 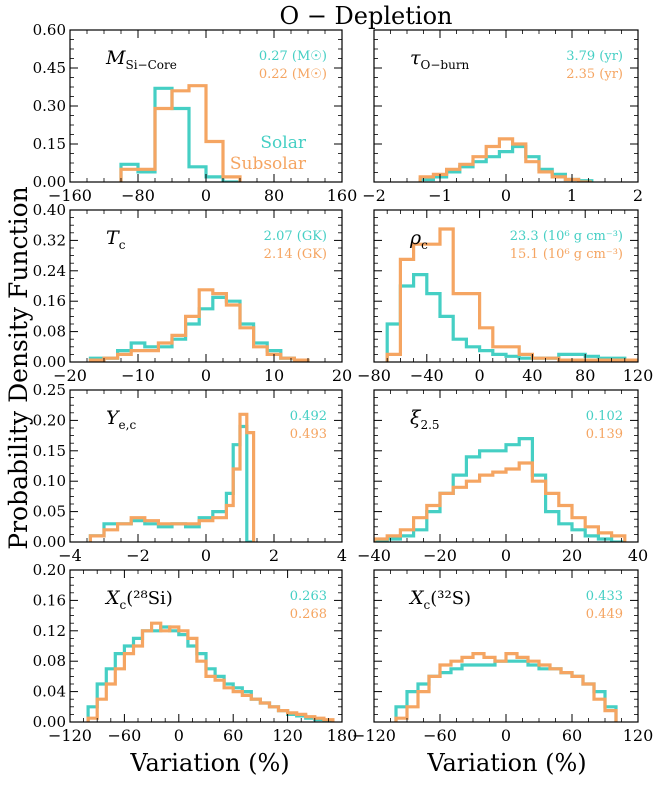 What do you see at coordinates (49, 68) in the screenshot?
I see `y-tick-label: 0.45` at bounding box center [49, 68].